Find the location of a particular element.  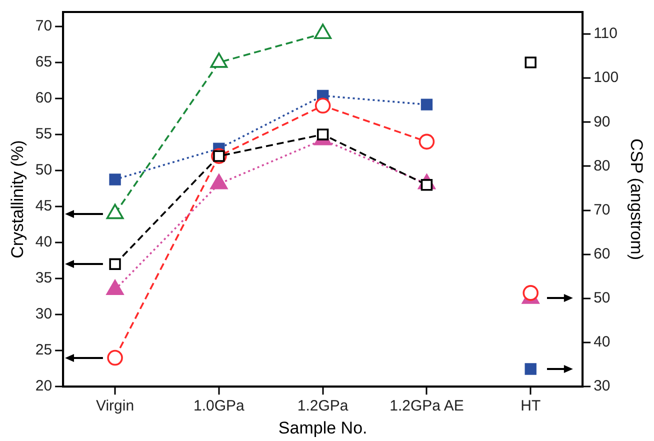

y-tick-label: 50 is located at coordinates (43, 170).